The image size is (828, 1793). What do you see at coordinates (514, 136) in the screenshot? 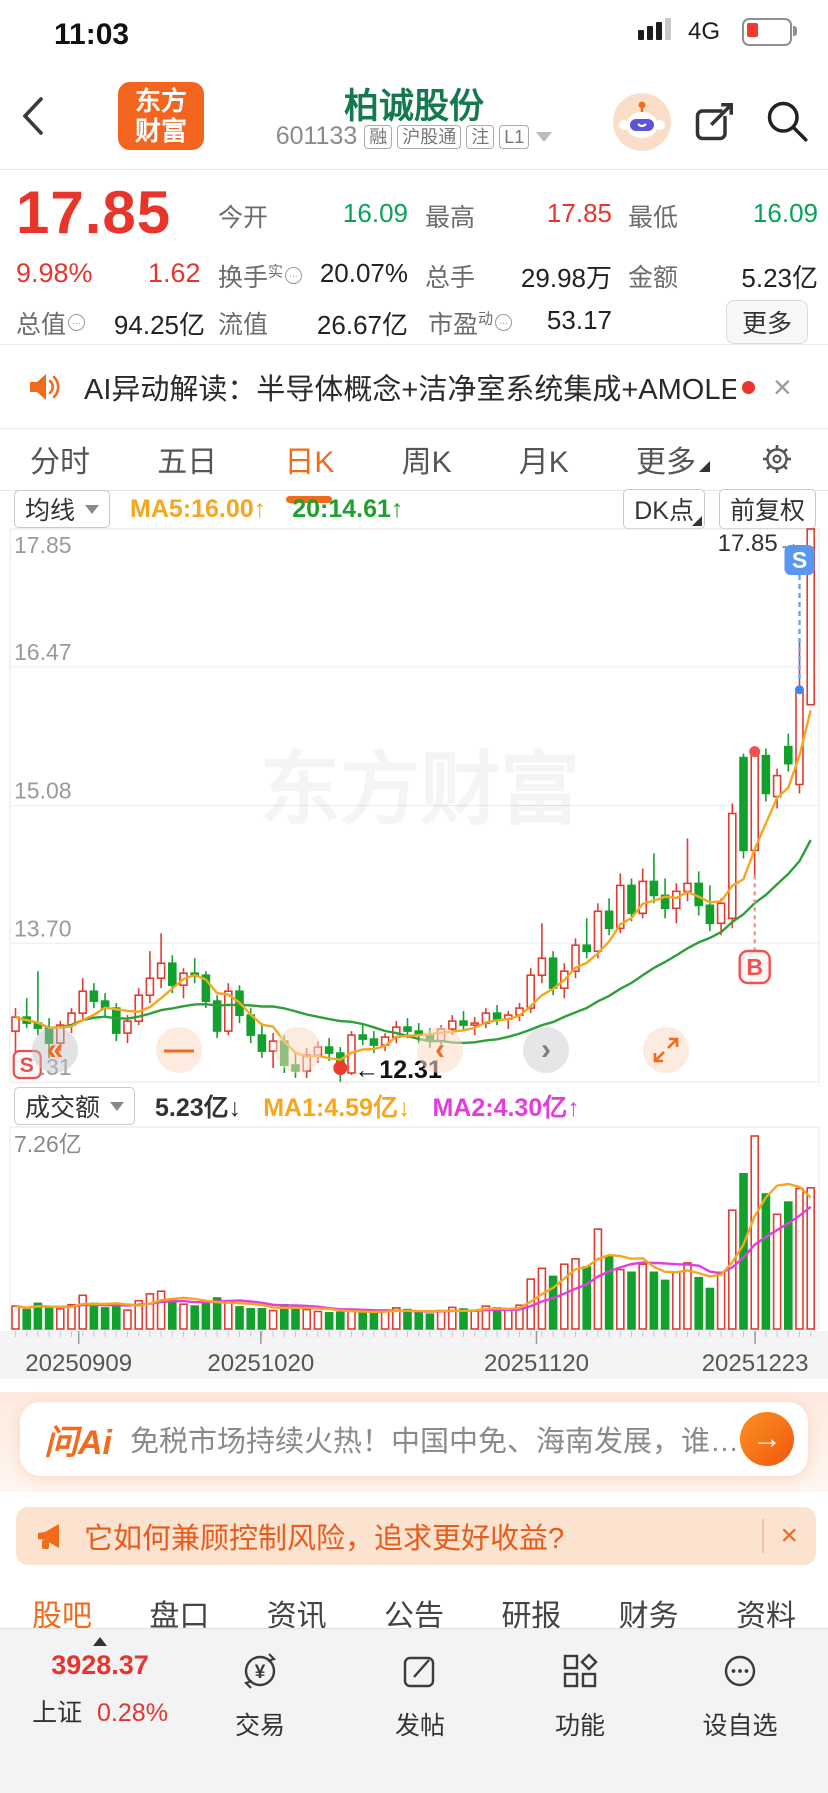
I see `stock-badge: L1` at bounding box center [514, 136].